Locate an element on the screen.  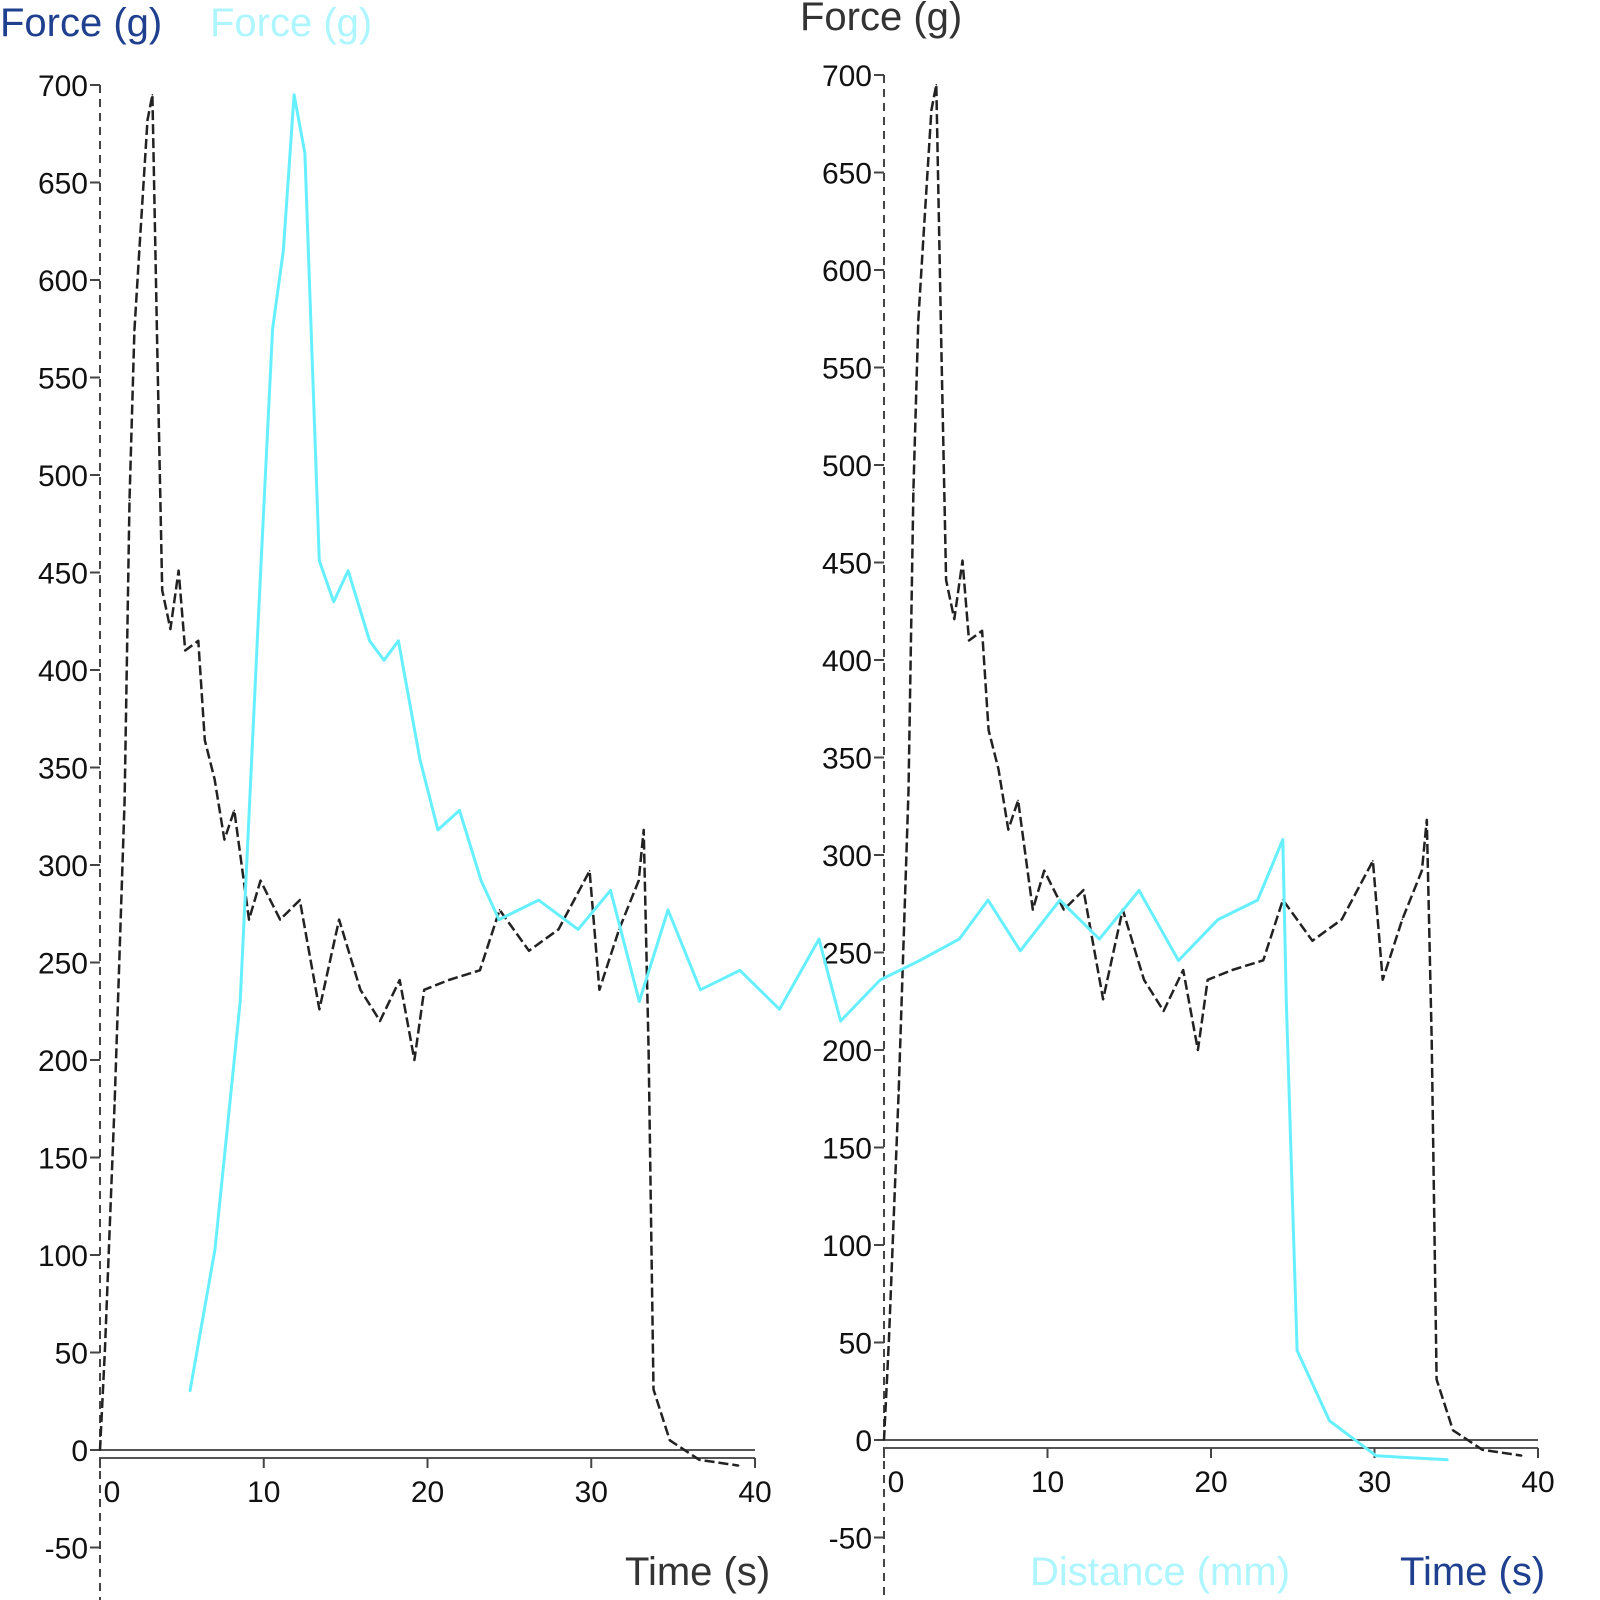
y-tick-label: 350 is located at coordinates (847, 759).